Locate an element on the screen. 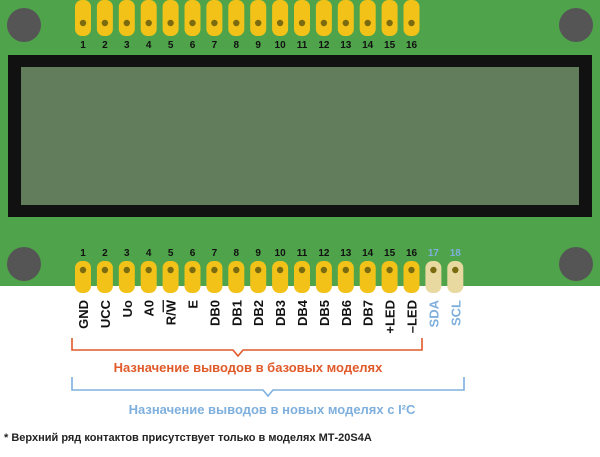  top-pin-number: 16 is located at coordinates (412, 45).